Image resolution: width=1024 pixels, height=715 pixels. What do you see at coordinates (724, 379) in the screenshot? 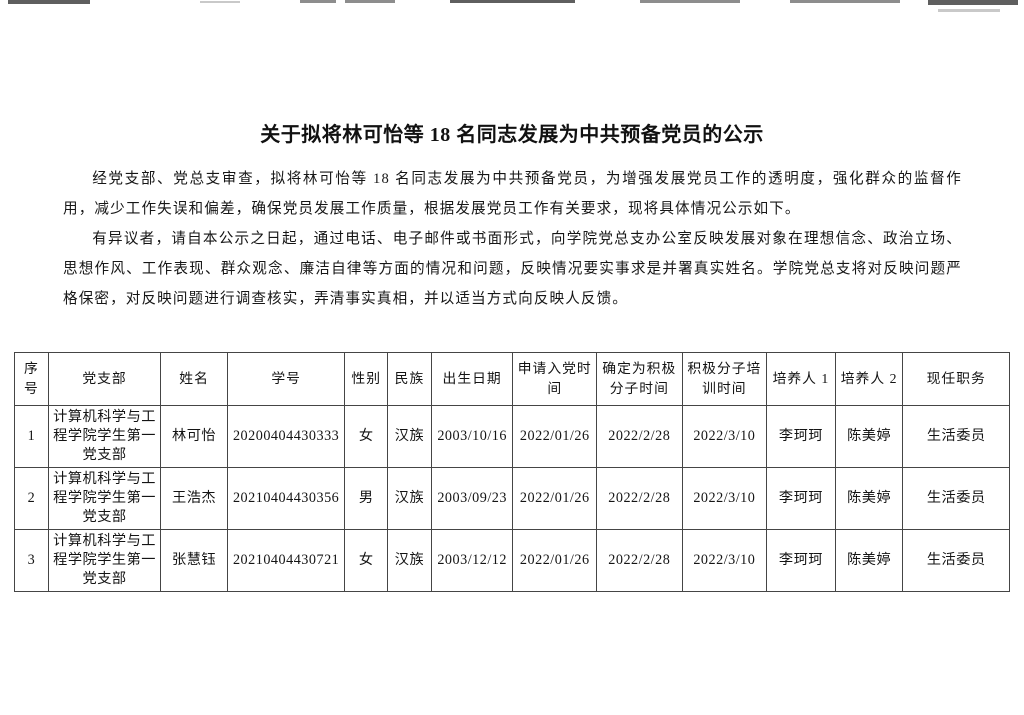
I see `column-header-training-time: 积极分子培训时间` at bounding box center [724, 379].